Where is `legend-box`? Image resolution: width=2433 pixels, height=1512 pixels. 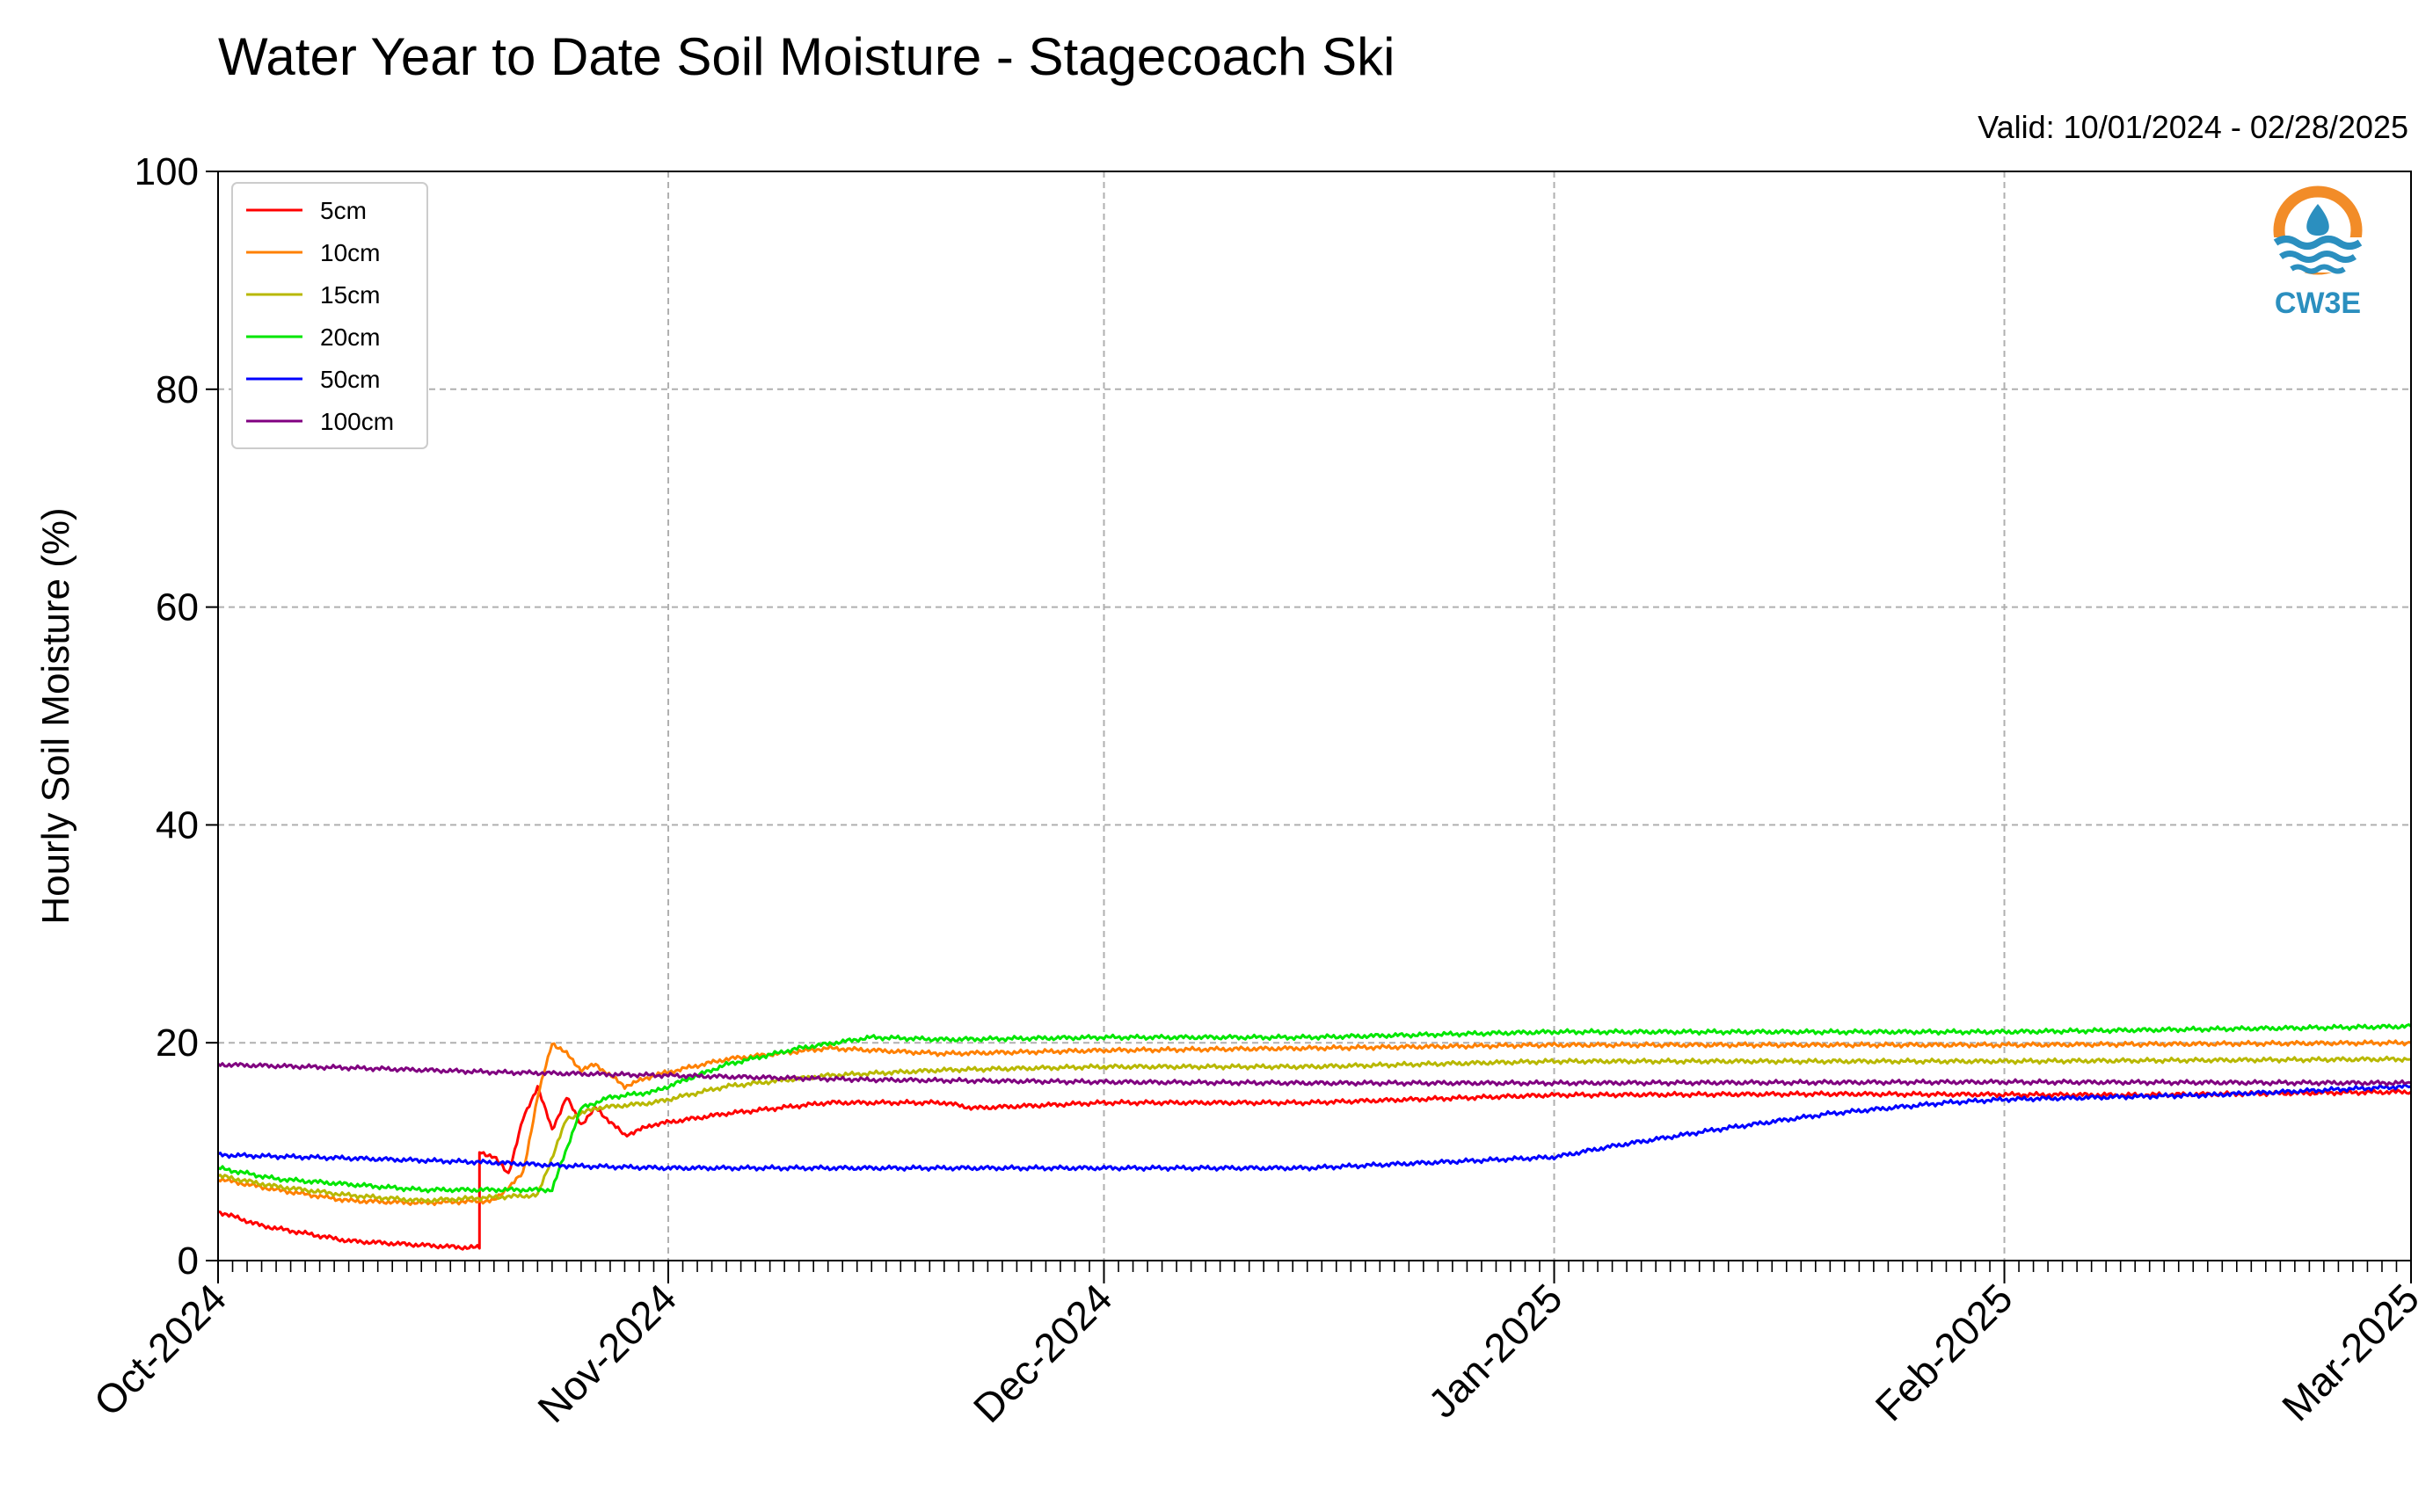
legend-box is located at coordinates (329, 316).